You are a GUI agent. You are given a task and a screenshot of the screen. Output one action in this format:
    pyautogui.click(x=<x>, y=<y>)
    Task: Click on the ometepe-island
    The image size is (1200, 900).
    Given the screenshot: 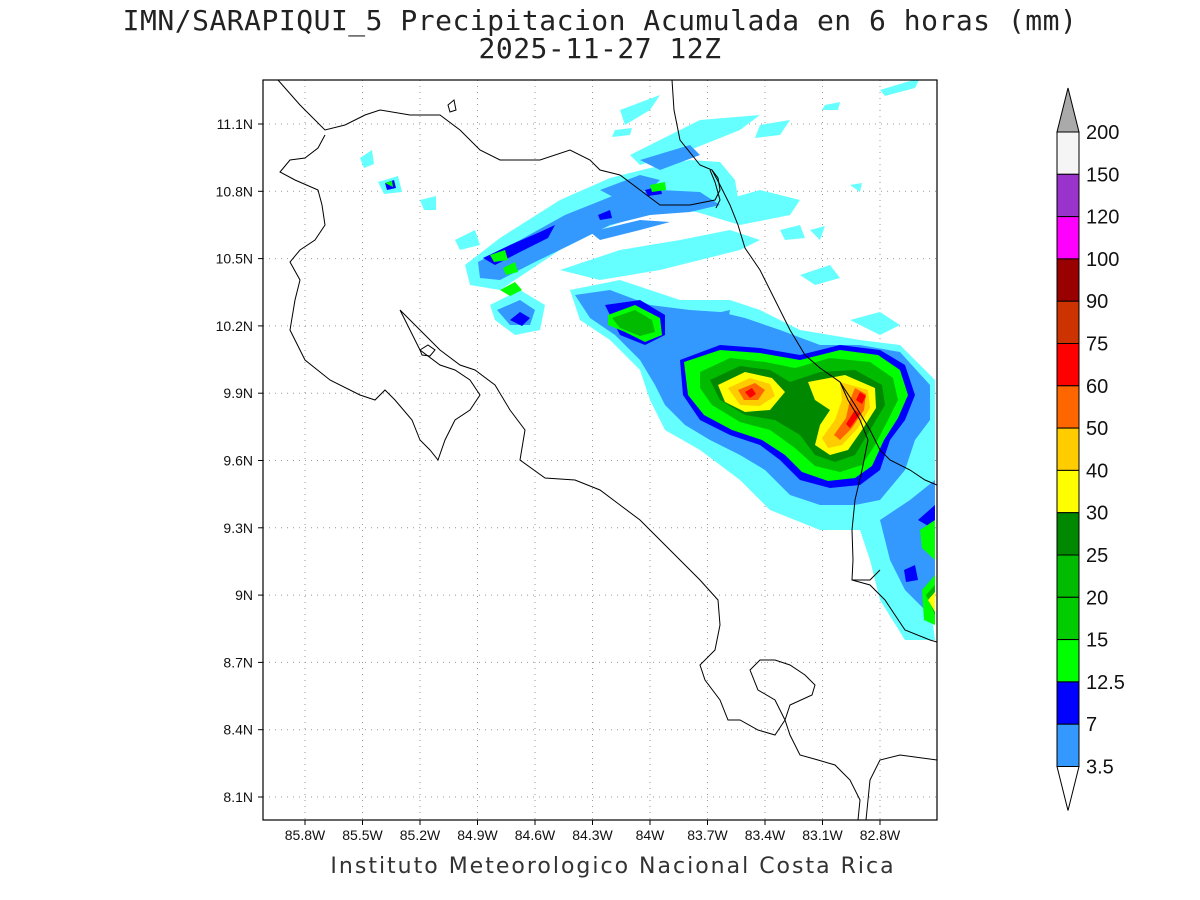 What is the action you would take?
    pyautogui.click(x=452, y=106)
    